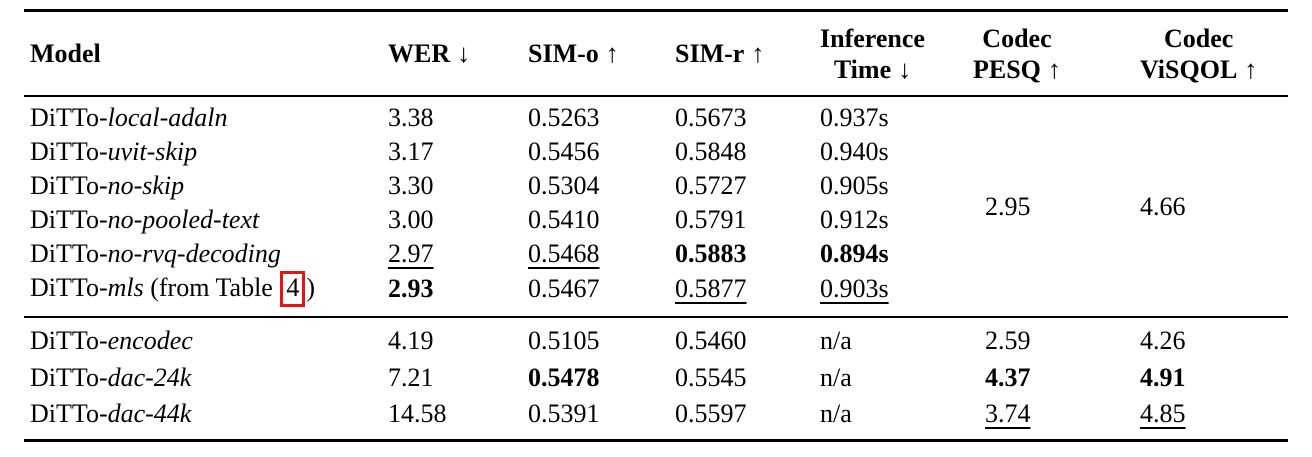  Describe the element at coordinates (710, 53) in the screenshot. I see `column-header-label: SIM-r` at that location.